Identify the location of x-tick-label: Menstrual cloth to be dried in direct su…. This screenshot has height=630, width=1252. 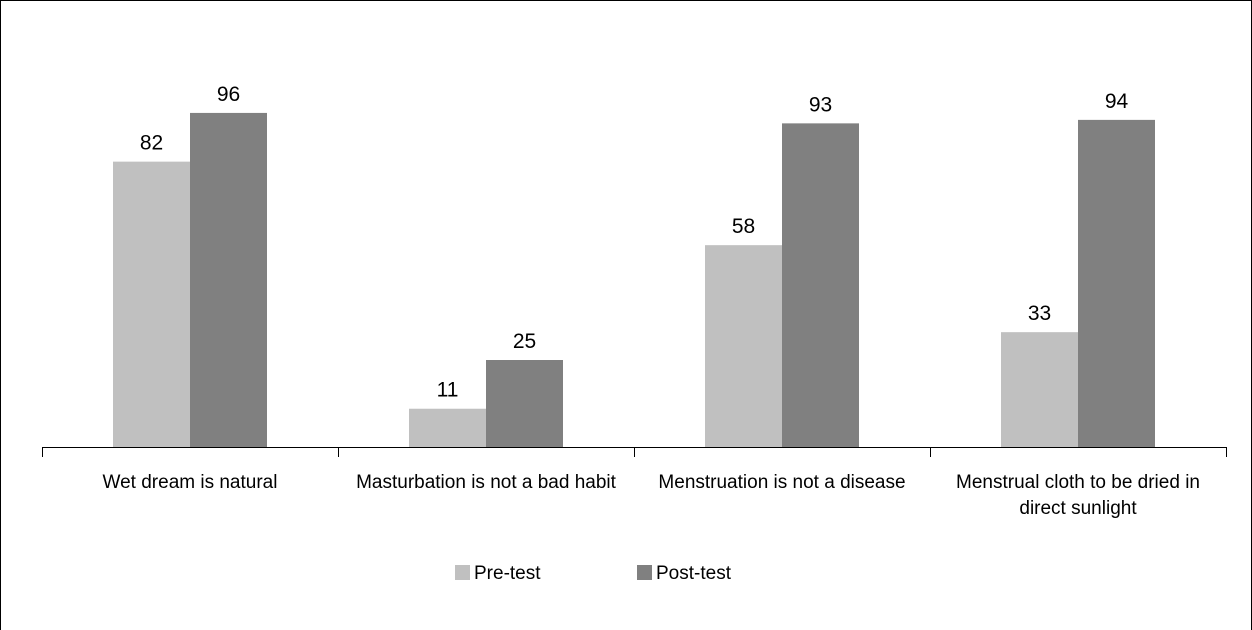
(1078, 495).